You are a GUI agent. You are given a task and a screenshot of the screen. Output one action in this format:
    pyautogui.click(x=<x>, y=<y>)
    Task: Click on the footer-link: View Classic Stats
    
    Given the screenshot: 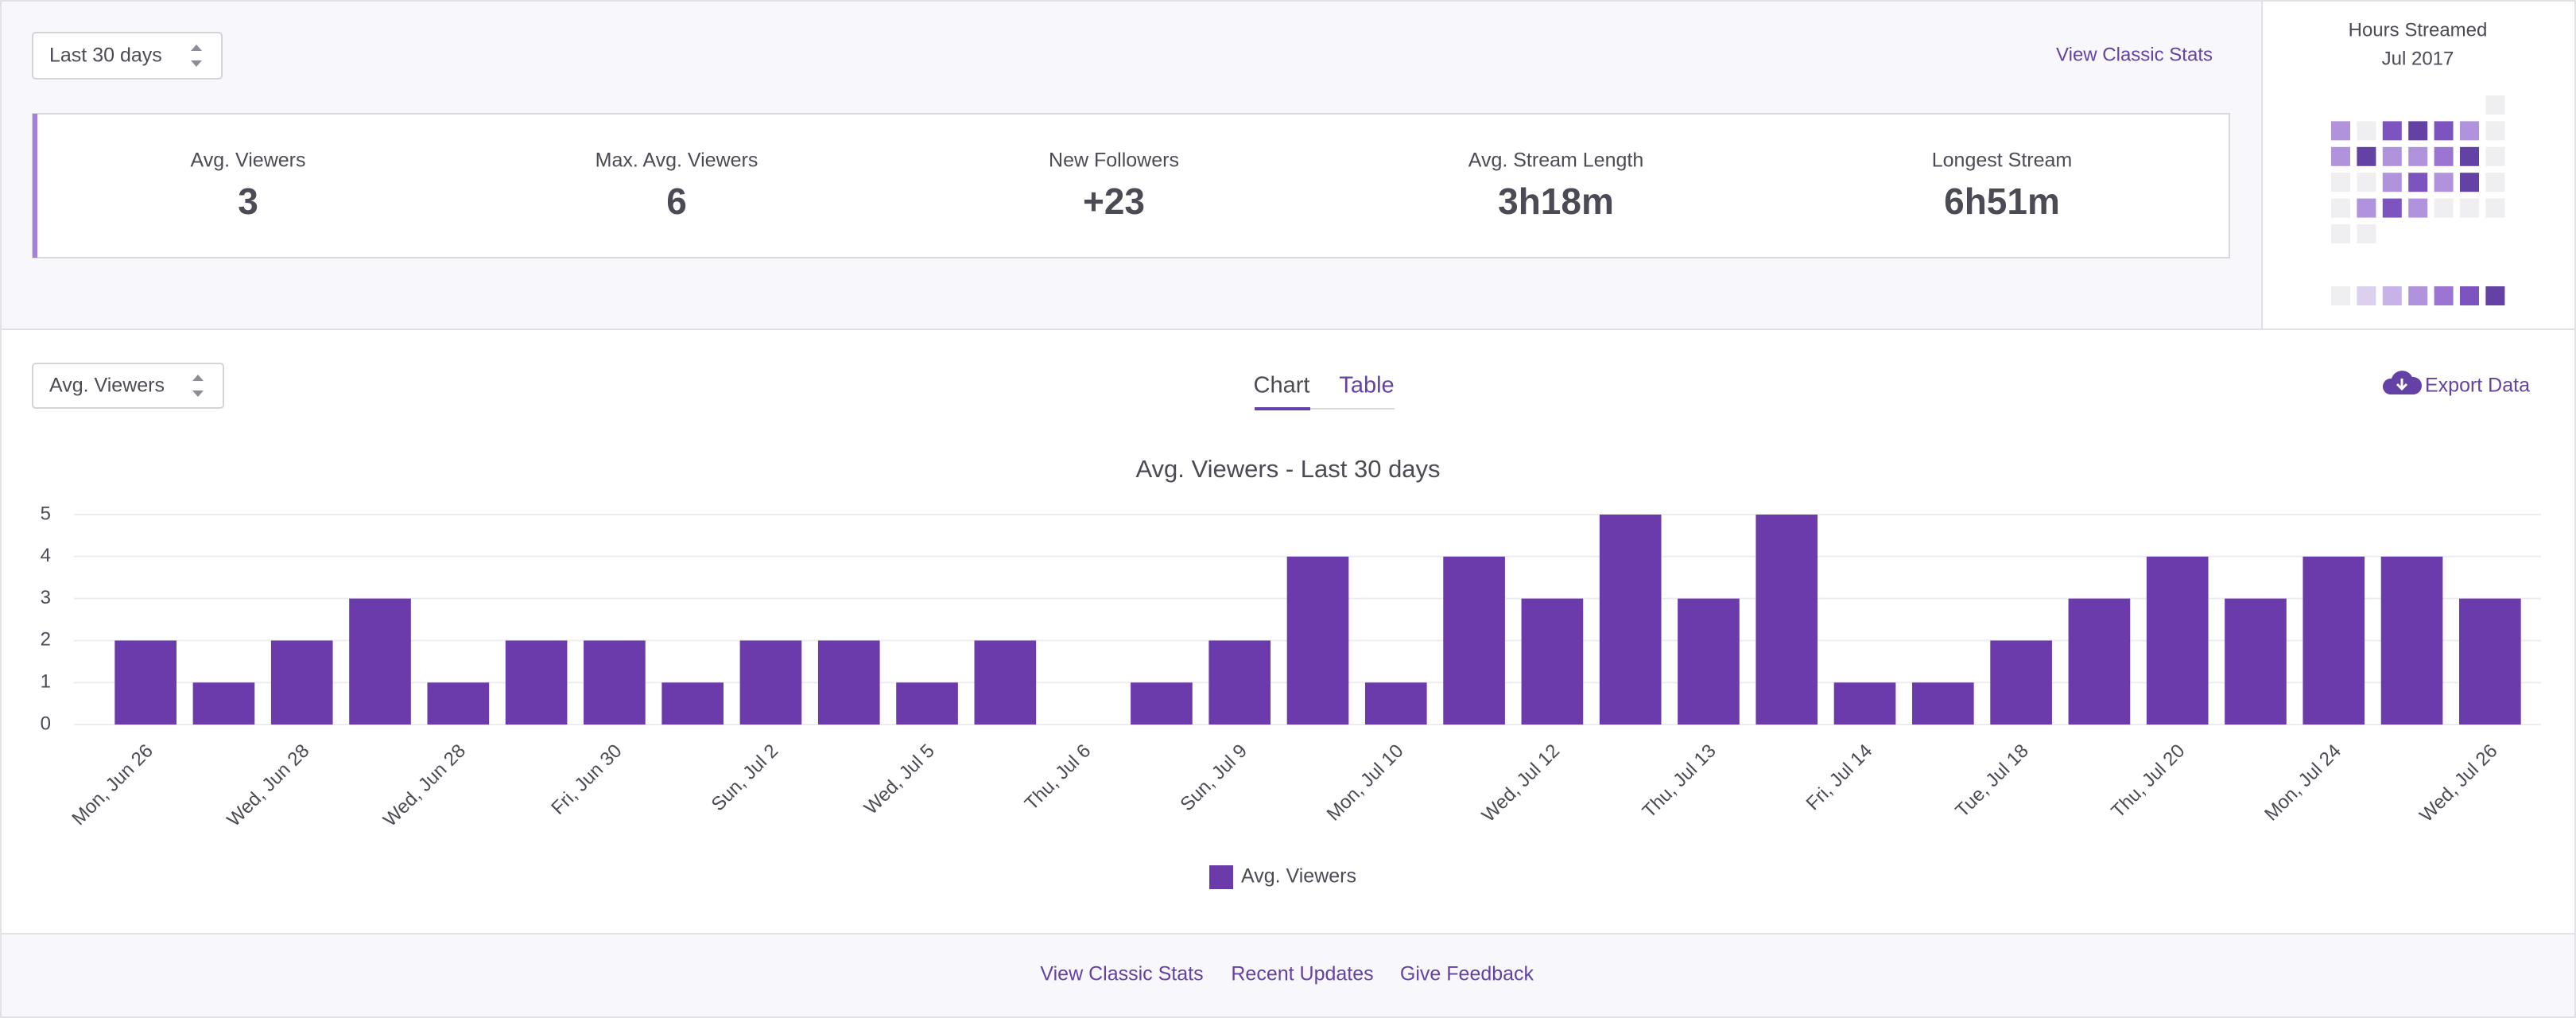 What is the action you would take?
    pyautogui.click(x=1122, y=974)
    